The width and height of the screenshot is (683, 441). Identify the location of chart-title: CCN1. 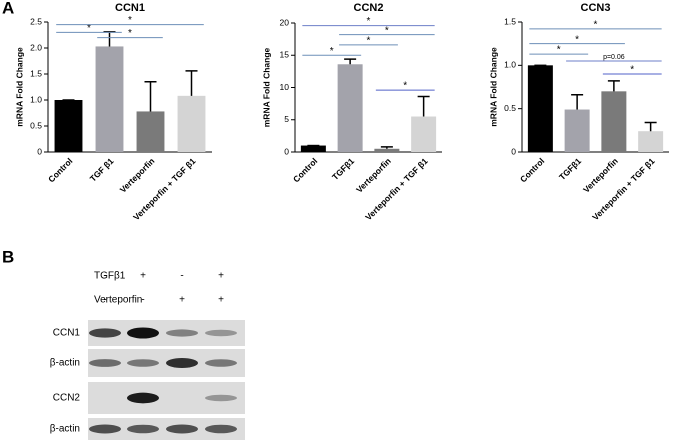
(130, 8).